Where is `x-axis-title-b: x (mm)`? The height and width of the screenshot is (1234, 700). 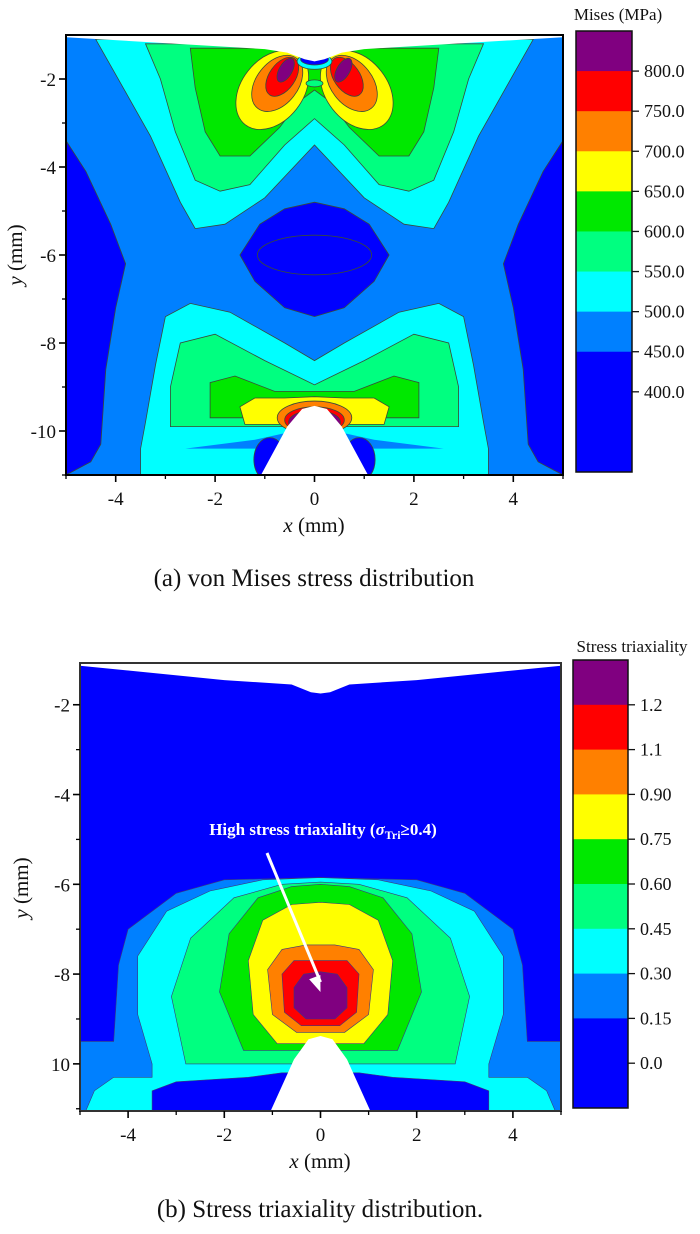
x-axis-title-b: x (mm) is located at coordinates (319, 1161).